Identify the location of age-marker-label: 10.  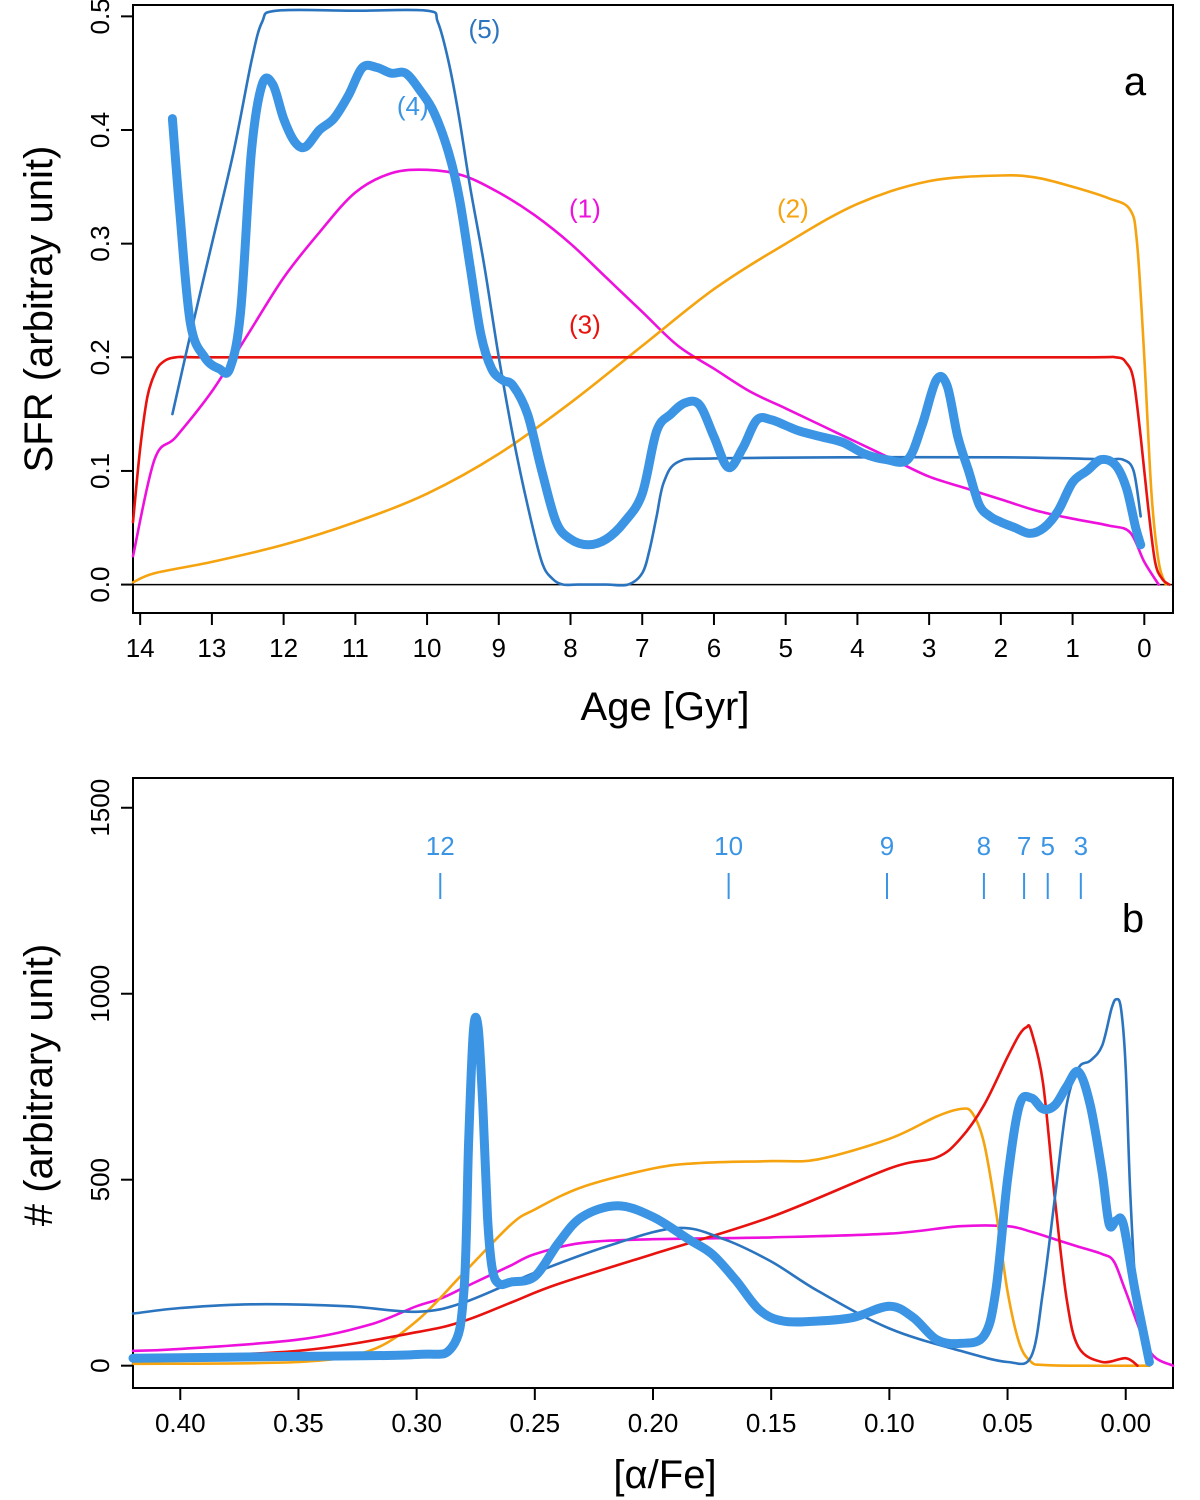
(728, 846).